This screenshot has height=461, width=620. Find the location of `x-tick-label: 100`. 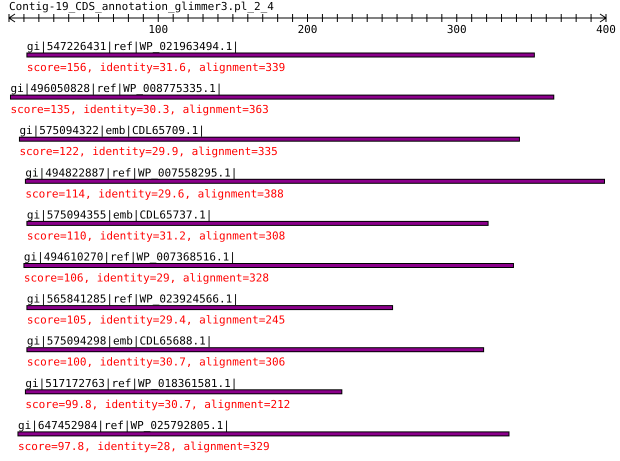

x-tick-label: 100 is located at coordinates (158, 29).